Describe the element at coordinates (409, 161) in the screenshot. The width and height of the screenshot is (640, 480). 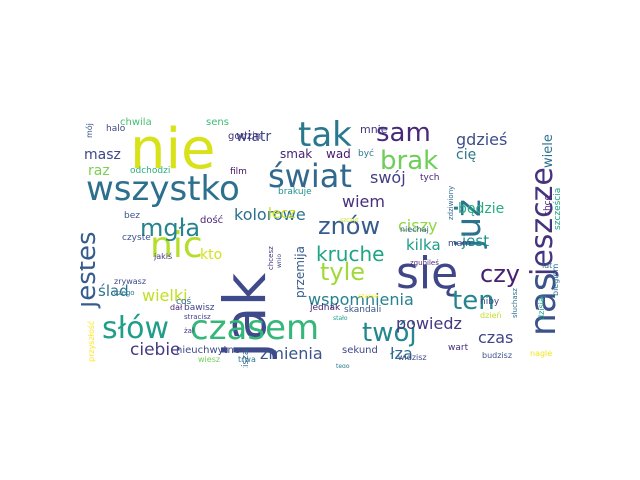
I see `word: brak` at that location.